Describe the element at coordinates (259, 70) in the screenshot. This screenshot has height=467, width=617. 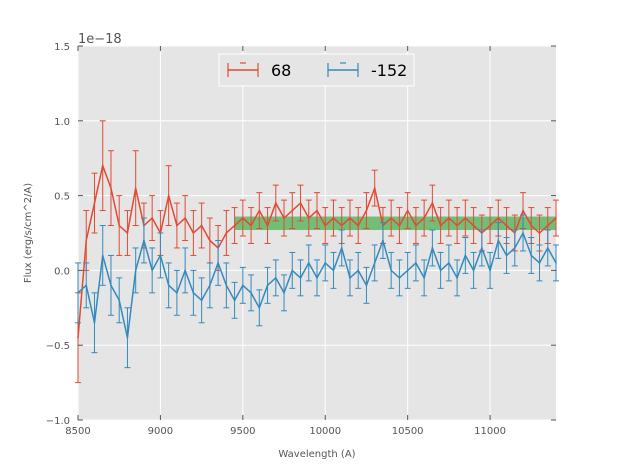
I see `legend-entry: 68` at that location.